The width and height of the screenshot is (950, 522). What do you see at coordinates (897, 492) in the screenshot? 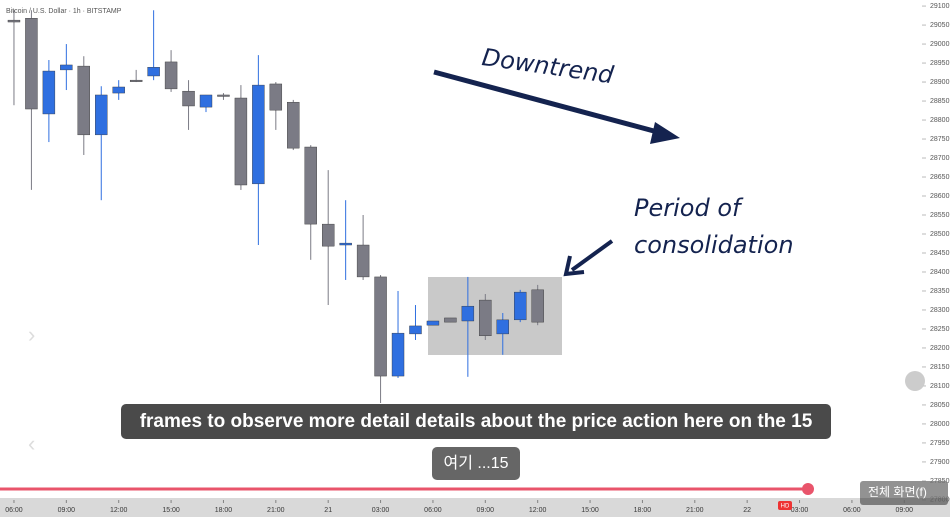
I see `tooltip: 전체 화면(f)` at bounding box center [897, 492].